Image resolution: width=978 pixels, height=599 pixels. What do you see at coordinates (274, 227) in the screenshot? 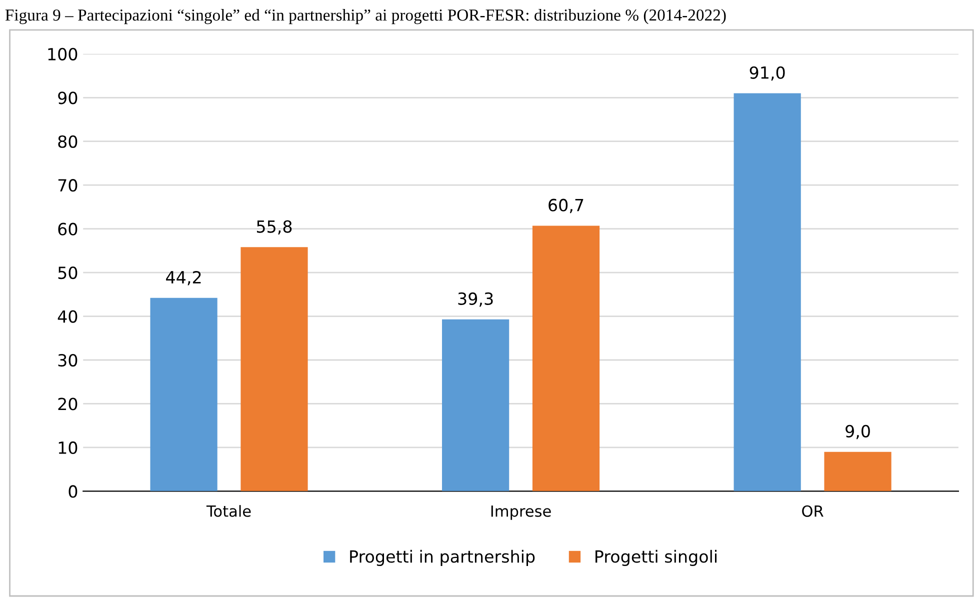
I see `data-label: 55,8` at bounding box center [274, 227].